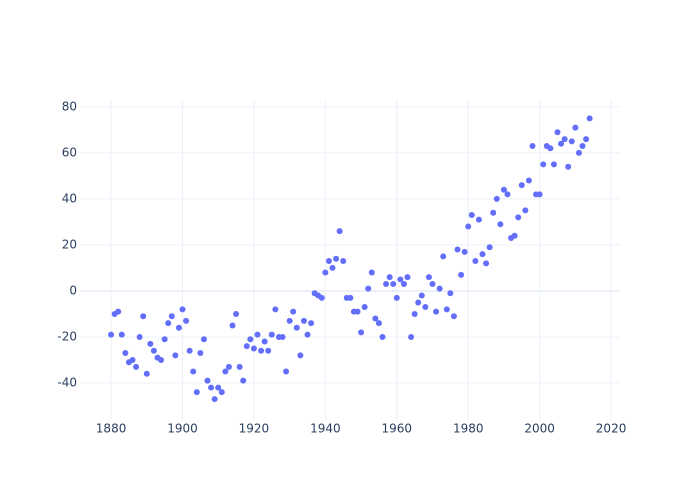 Image resolution: width=700 pixels, height=500 pixels. I want to click on y-tick-label: 0, so click(73, 290).